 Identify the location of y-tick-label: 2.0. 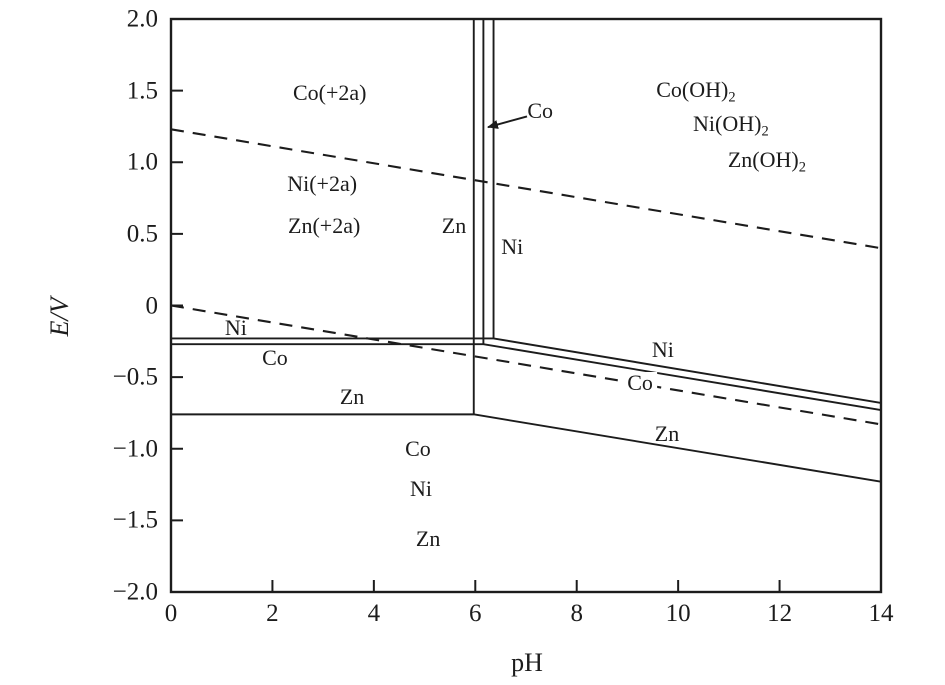
(142, 19).